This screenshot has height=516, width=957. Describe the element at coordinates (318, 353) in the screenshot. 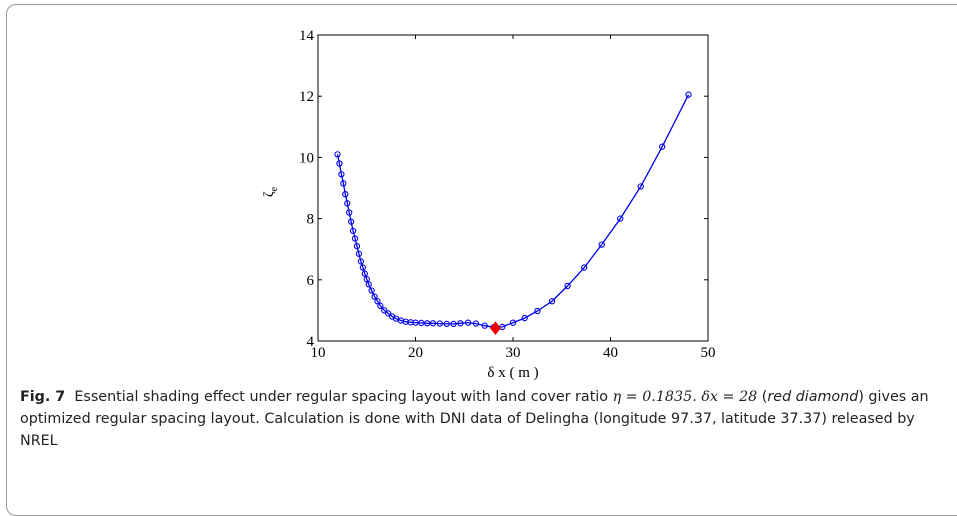

I see `x-tick-label: 10` at that location.